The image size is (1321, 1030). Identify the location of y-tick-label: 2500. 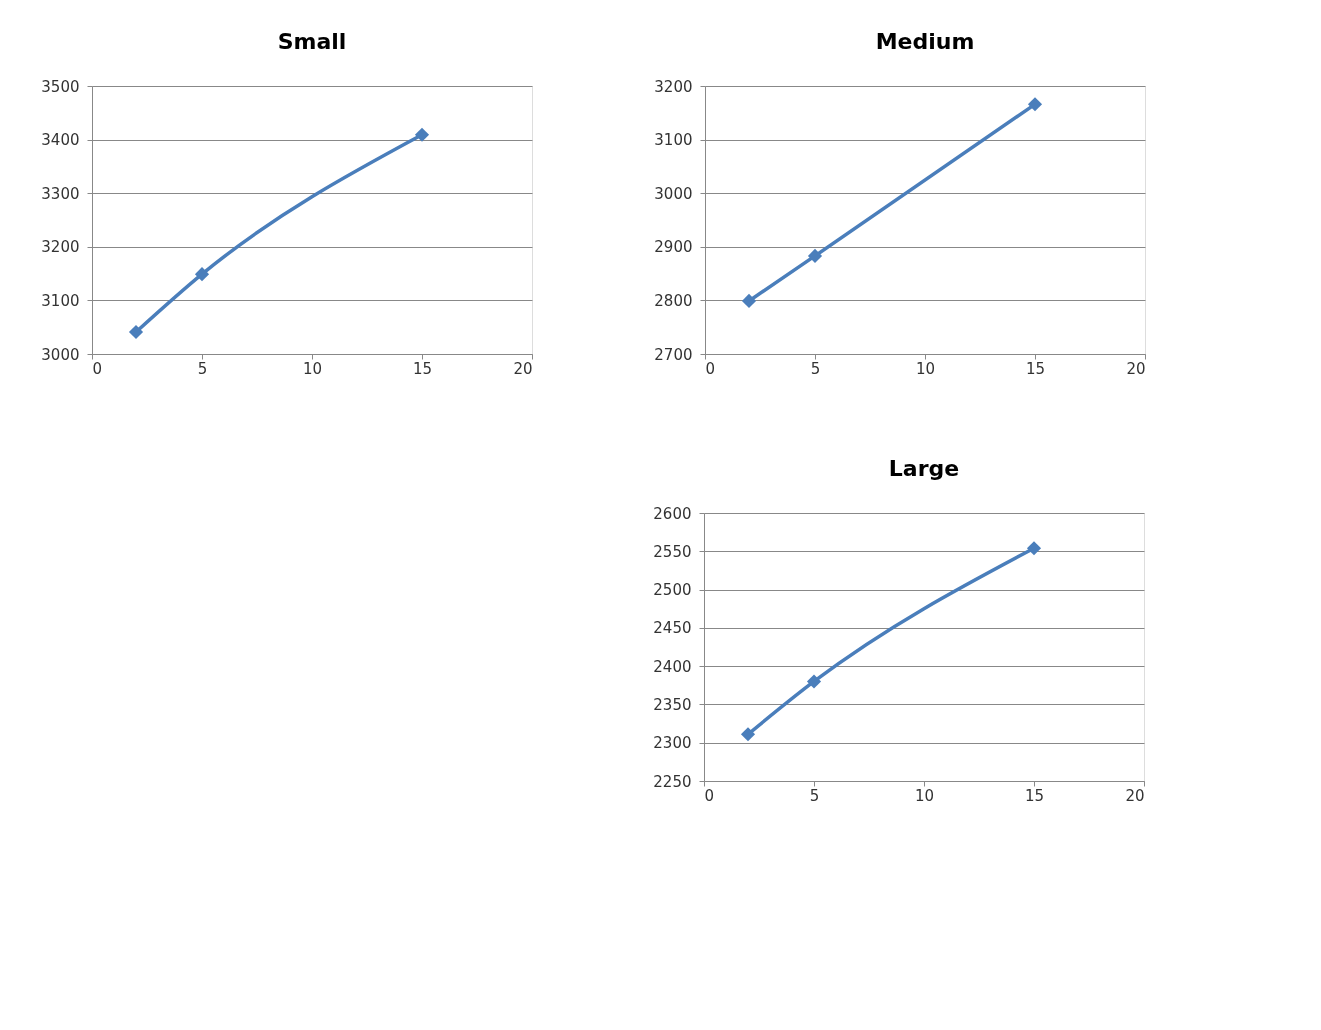
(672, 590).